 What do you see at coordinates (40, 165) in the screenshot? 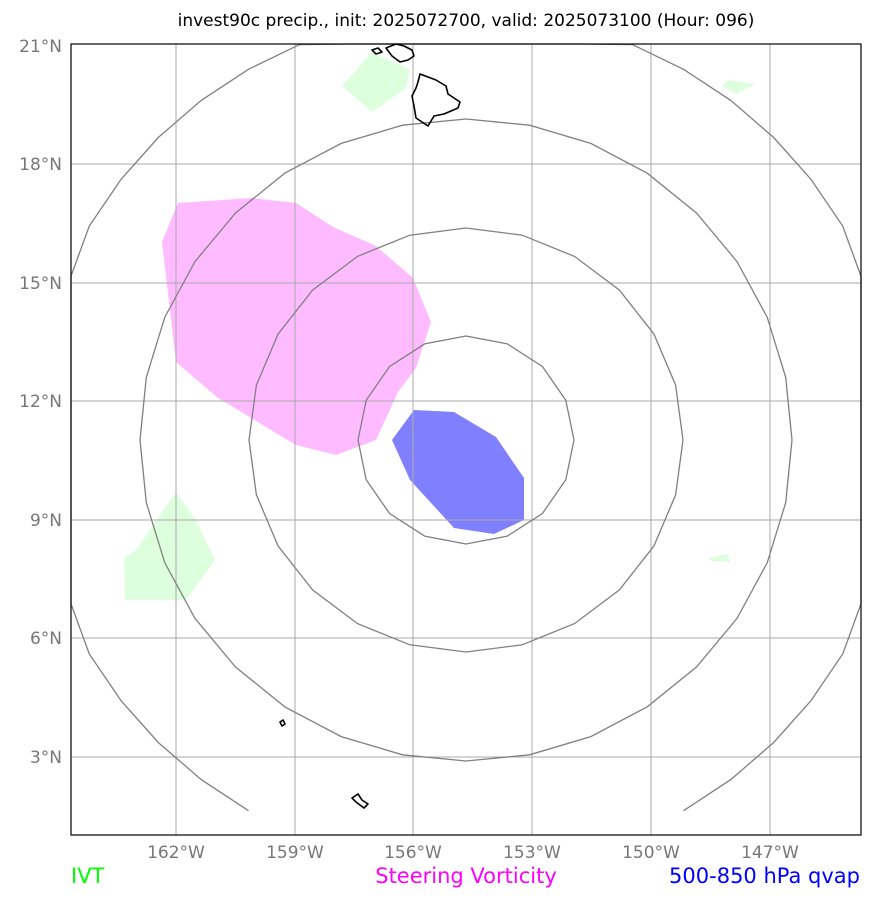
I see `lat-tick-label: 18°N` at bounding box center [40, 165].